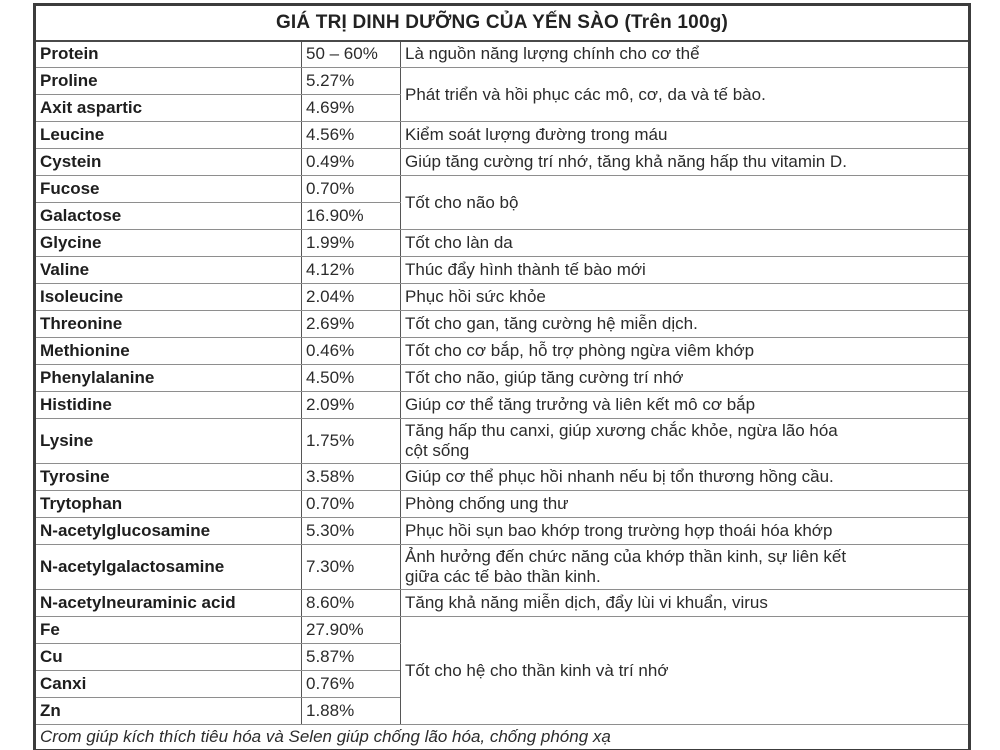 The image size is (1000, 750). Describe the element at coordinates (168, 54) in the screenshot. I see `nutrient-name: Protein` at that location.